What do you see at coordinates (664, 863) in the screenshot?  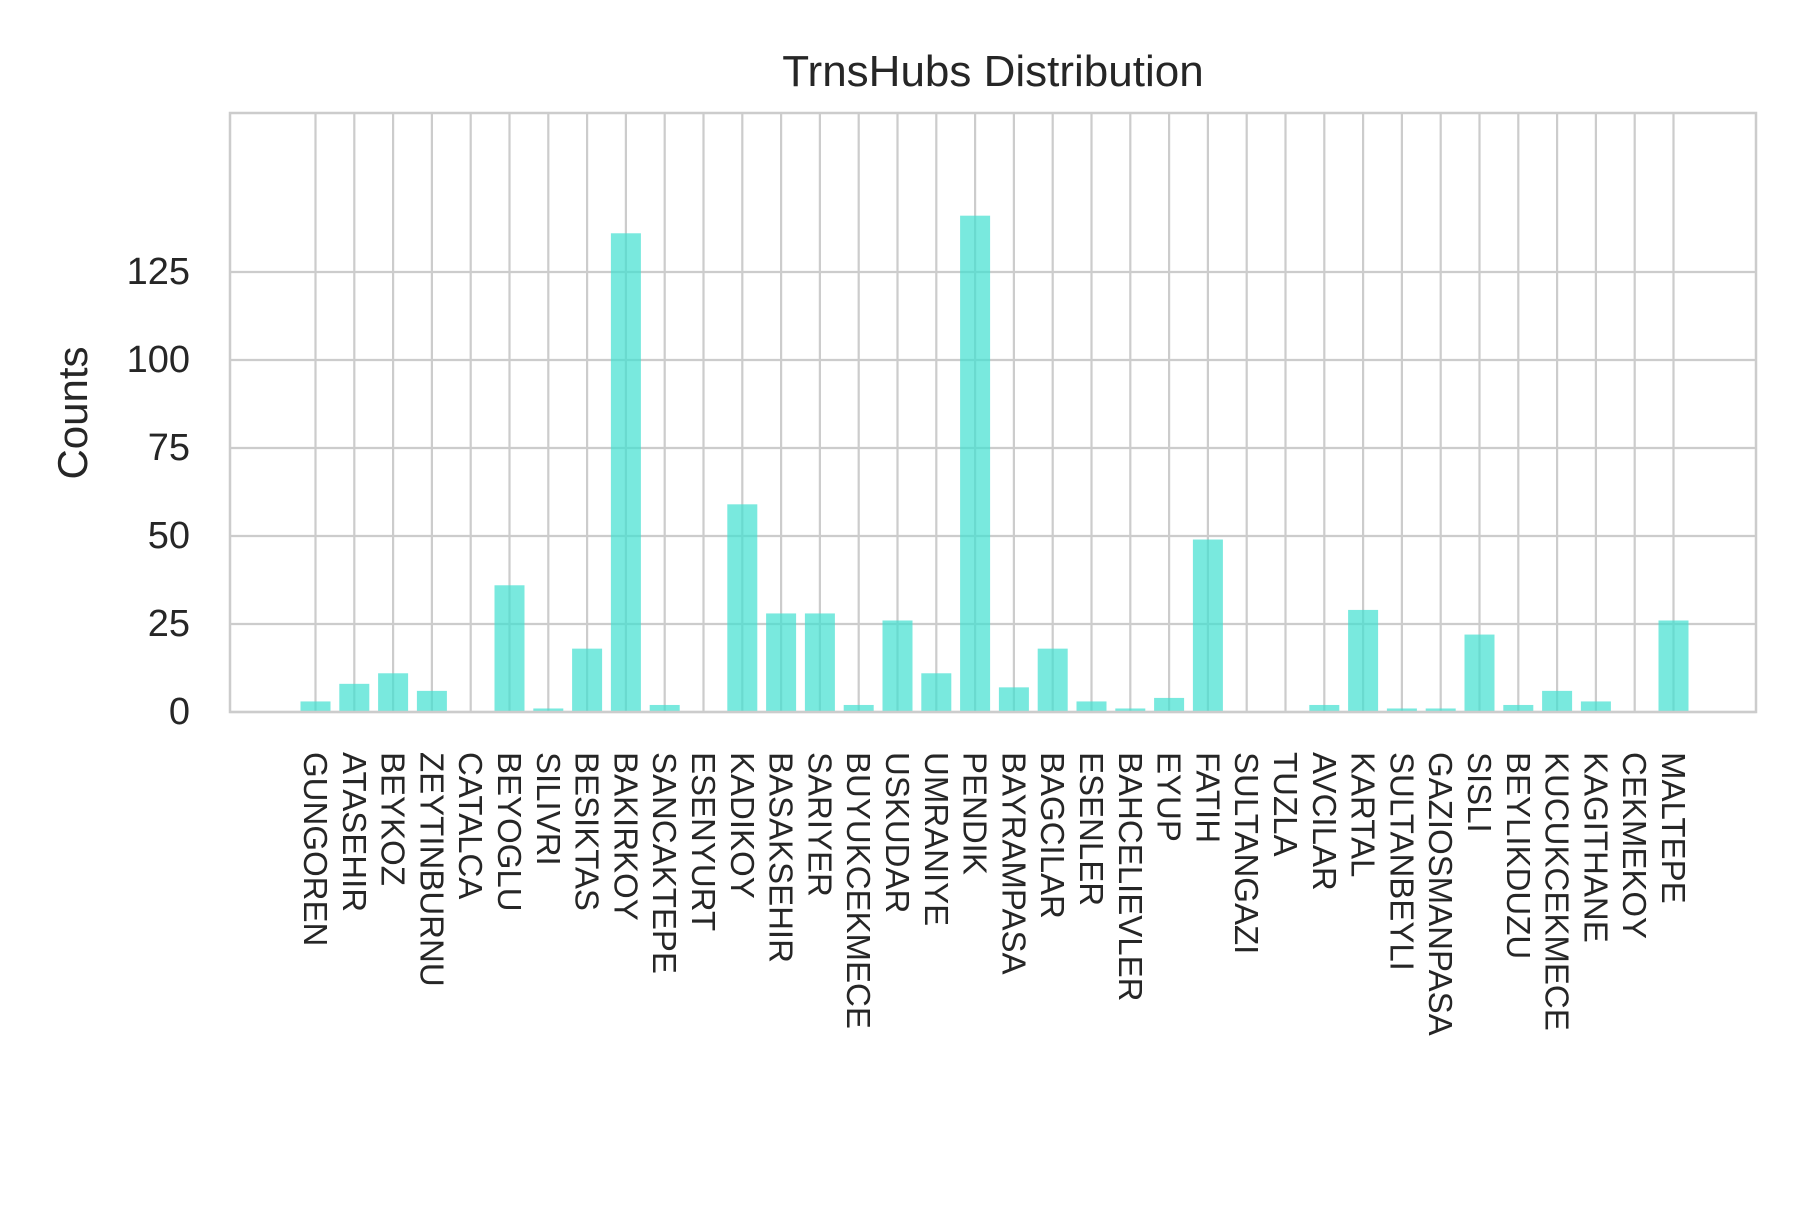 I see `x-tick-label: SANCAKTEPE` at bounding box center [664, 863].